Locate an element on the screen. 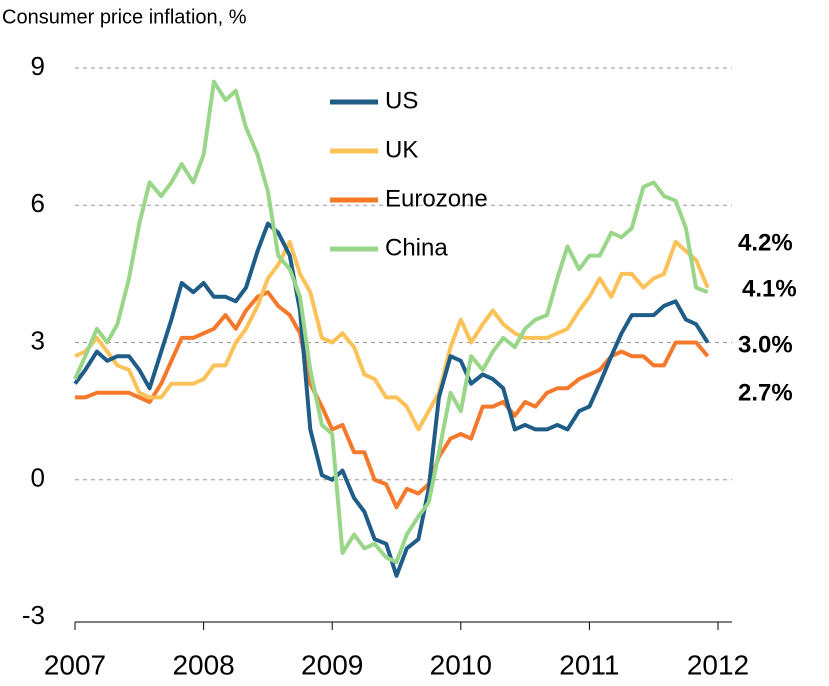  y-tick-label: 6 is located at coordinates (38, 203).